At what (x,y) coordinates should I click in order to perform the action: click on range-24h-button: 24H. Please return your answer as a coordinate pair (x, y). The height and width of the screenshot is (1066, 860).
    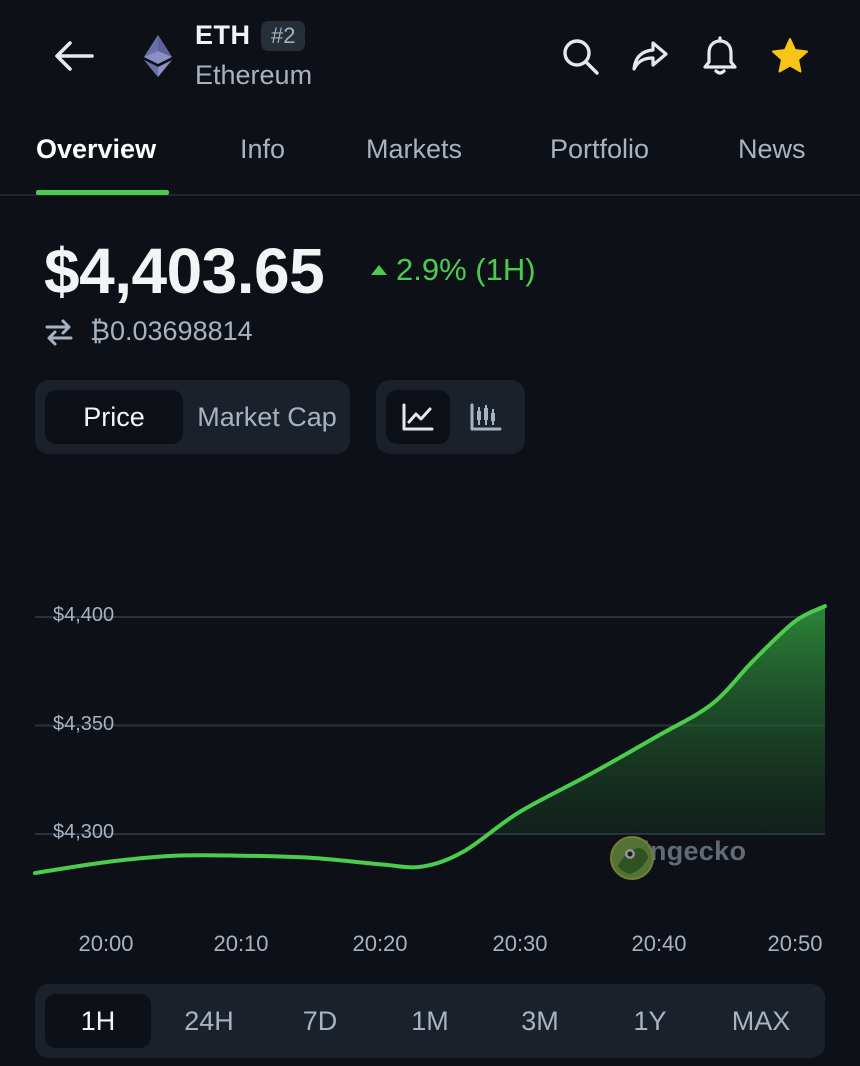
    Looking at the image, I should click on (209, 1020).